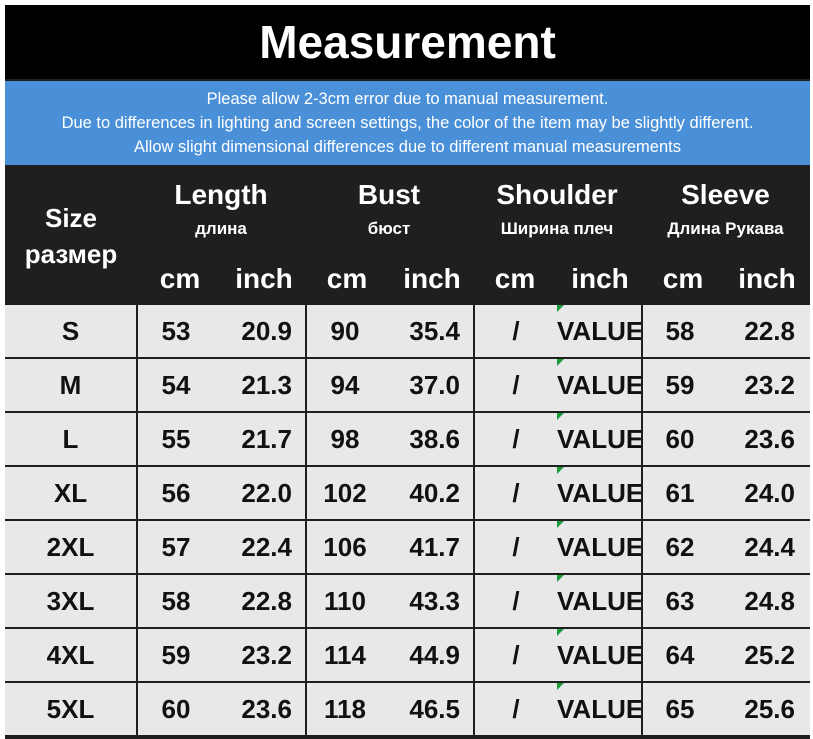 The height and width of the screenshot is (739, 813). I want to click on size-cell: 2XL, so click(70, 547).